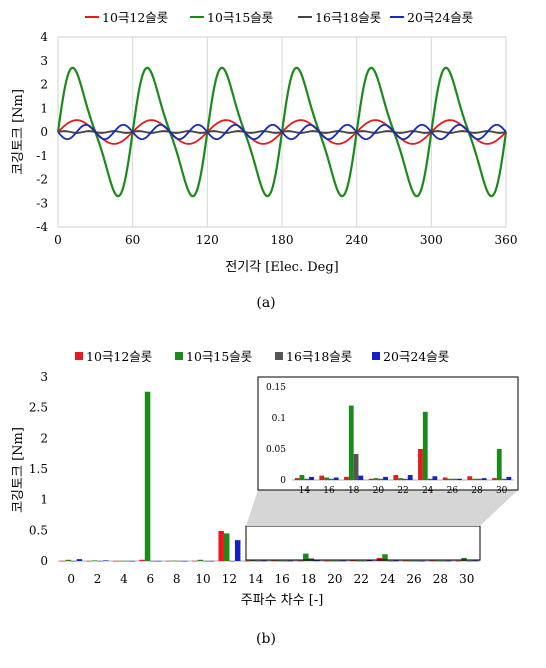 The height and width of the screenshot is (668, 546). What do you see at coordinates (179, 356) in the screenshot?
I see `legend-swatch` at bounding box center [179, 356].